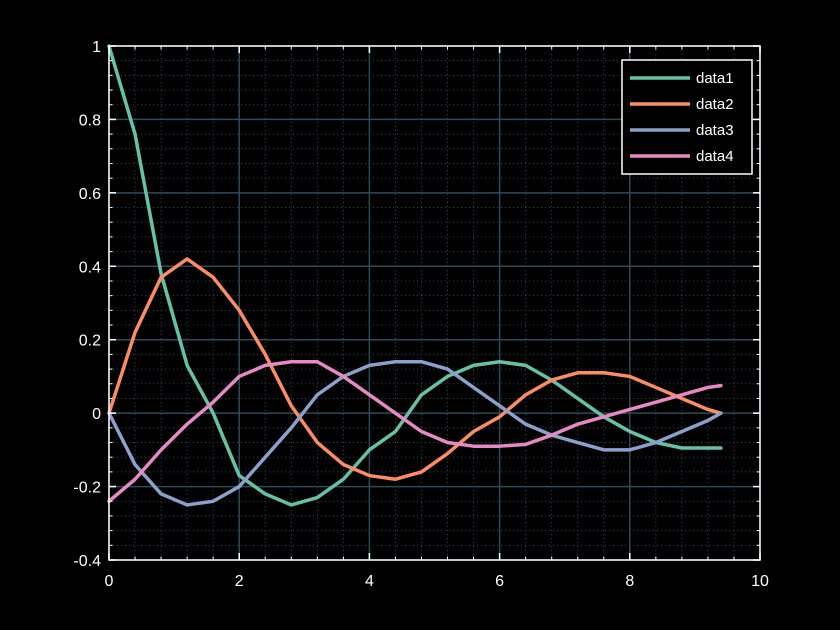 This screenshot has width=840, height=630. Describe the element at coordinates (239, 581) in the screenshot. I see `x-tick-label: 2` at that location.